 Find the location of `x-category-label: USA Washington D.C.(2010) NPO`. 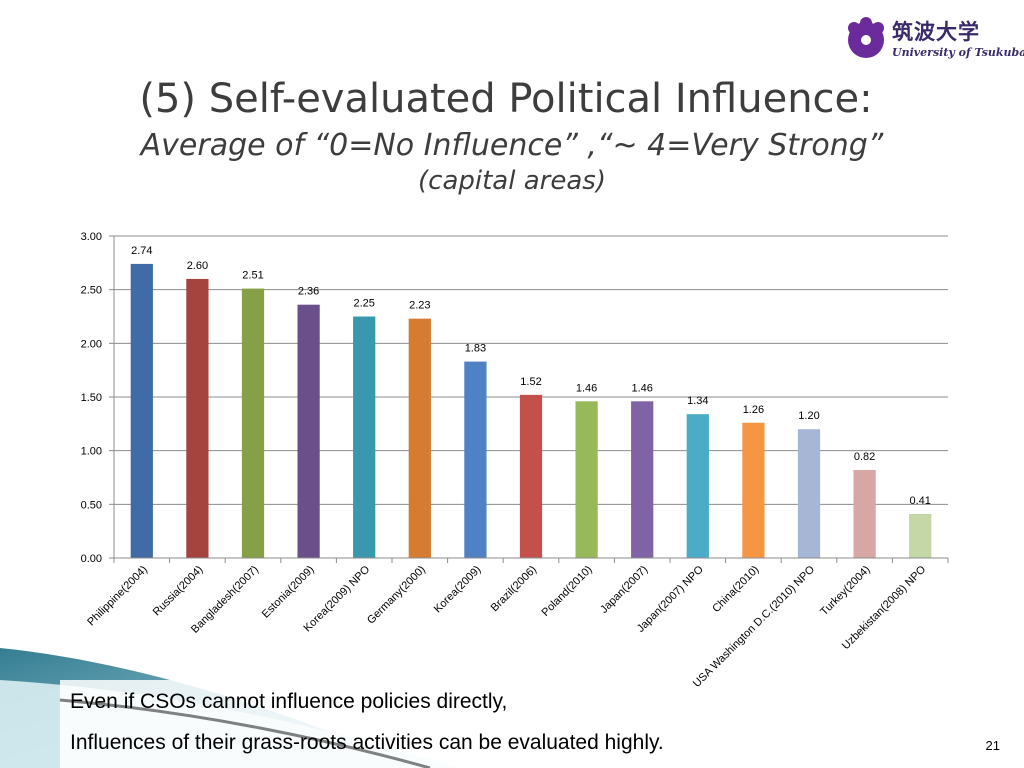

x-category-label: USA Washington D.C.(2010) NPO is located at coordinates (754, 626).